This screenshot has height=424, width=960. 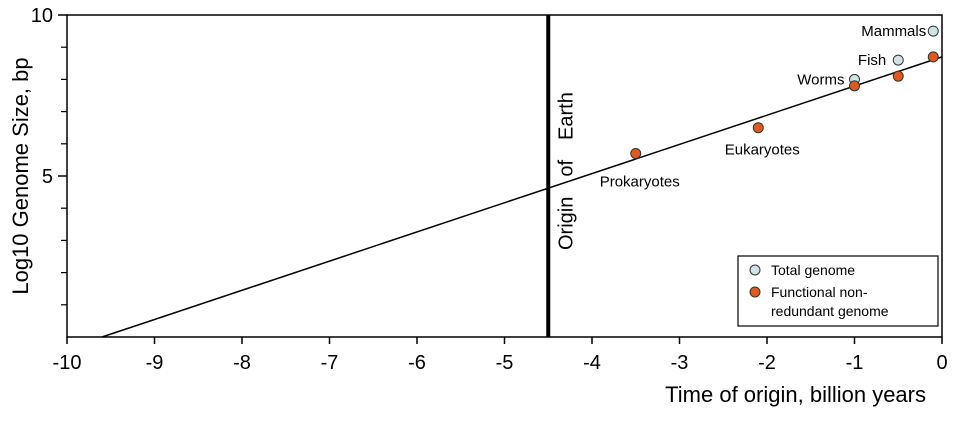 What do you see at coordinates (42, 16) in the screenshot?
I see `y-tick-label: 10` at bounding box center [42, 16].